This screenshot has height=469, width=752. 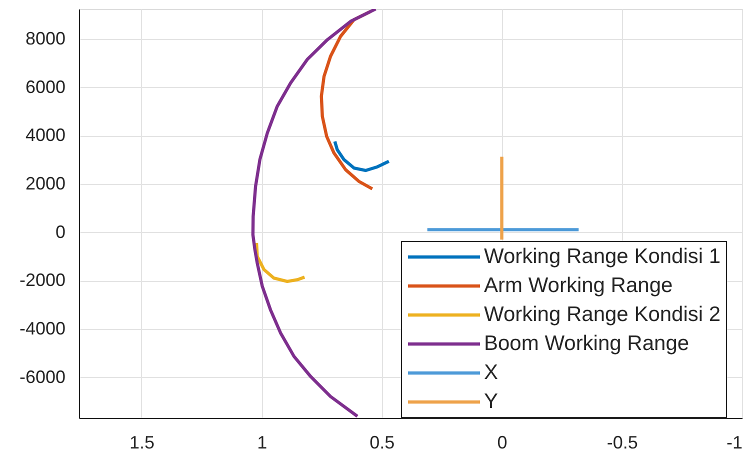 I want to click on legend-label: Working Range Kondisi 1, so click(x=602, y=256).